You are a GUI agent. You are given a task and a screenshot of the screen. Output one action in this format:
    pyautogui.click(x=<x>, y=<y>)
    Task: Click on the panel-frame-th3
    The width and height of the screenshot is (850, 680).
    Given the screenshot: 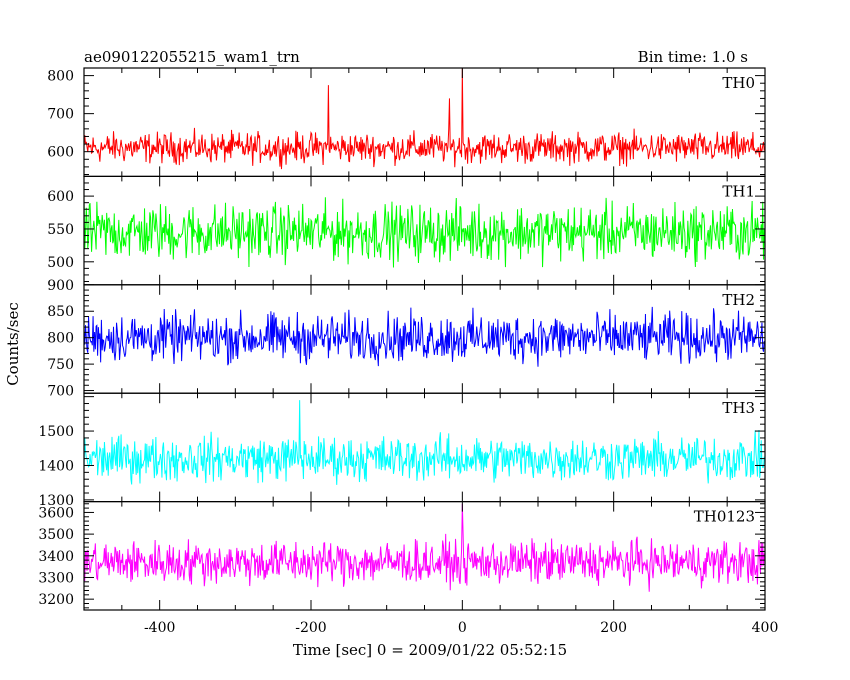 What is the action you would take?
    pyautogui.click(x=424, y=447)
    